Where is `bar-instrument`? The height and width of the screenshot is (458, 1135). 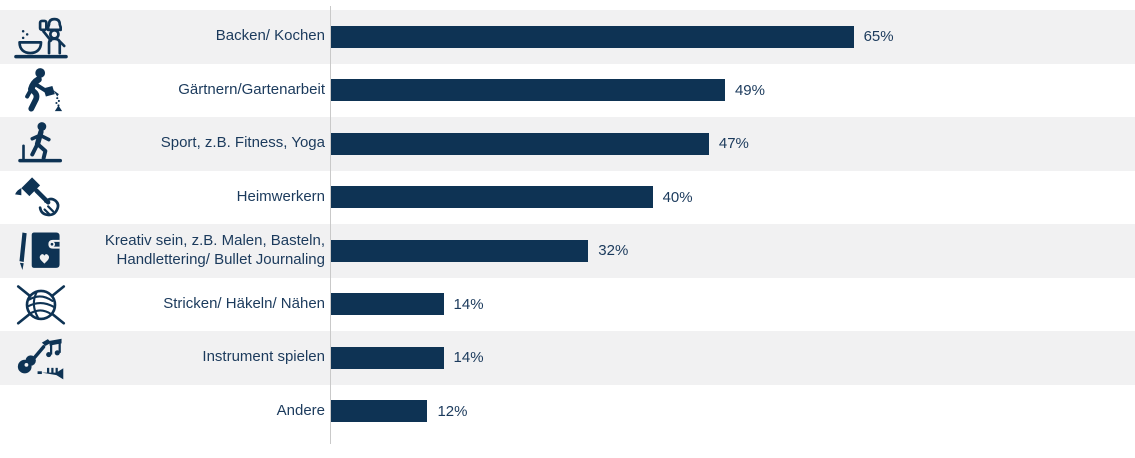
bar-instrument is located at coordinates (387, 357).